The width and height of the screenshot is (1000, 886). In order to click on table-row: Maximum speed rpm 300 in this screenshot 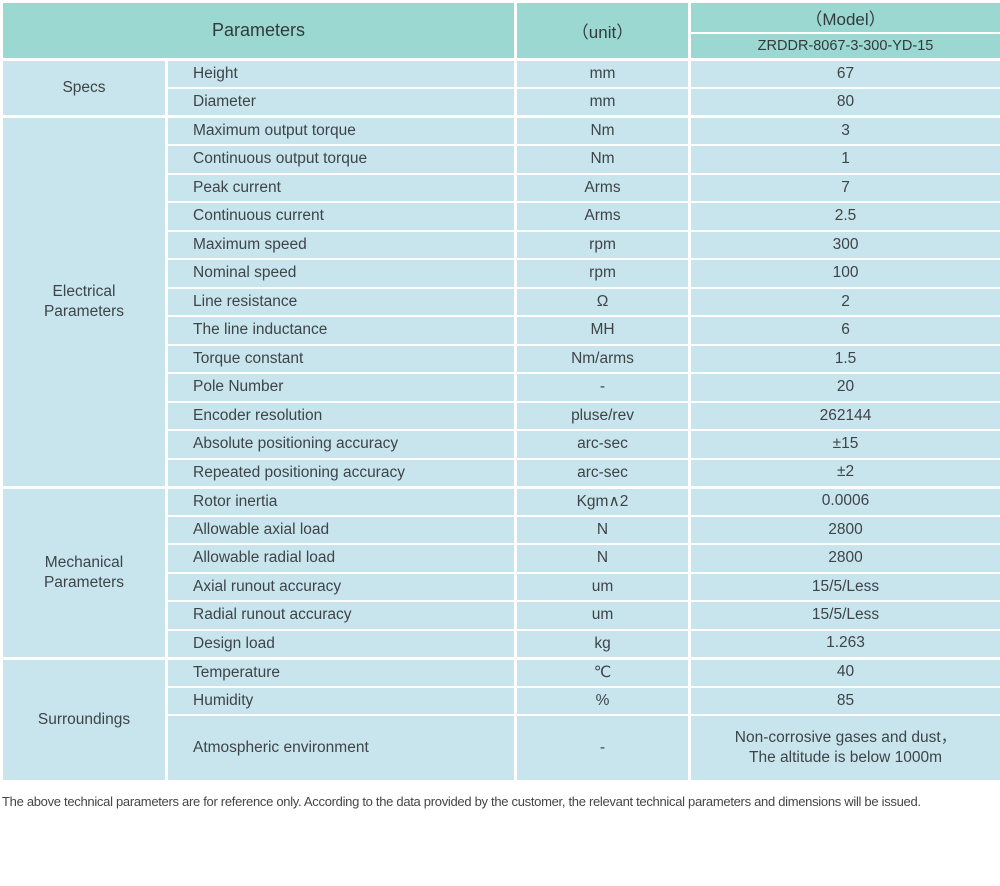, I will do `click(501, 244)`.